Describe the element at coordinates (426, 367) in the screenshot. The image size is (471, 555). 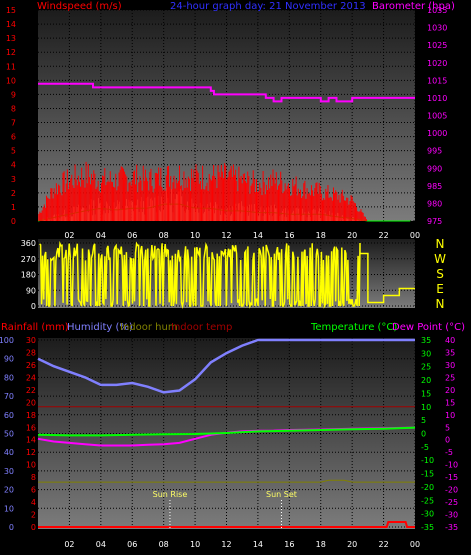
I see `temperature-tick: 25` at that location.